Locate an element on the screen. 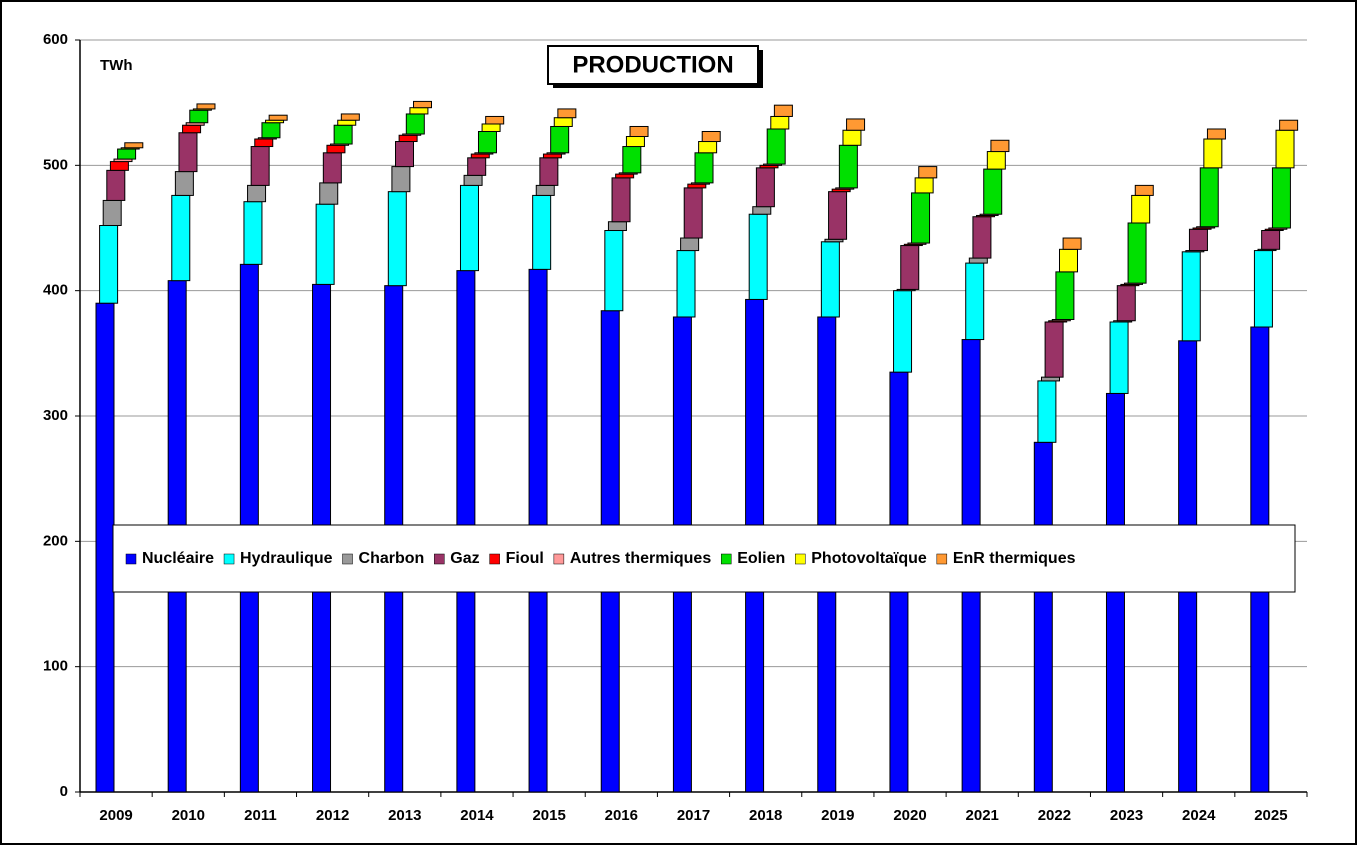  legend-label: Photovoltaïque is located at coordinates (869, 558).